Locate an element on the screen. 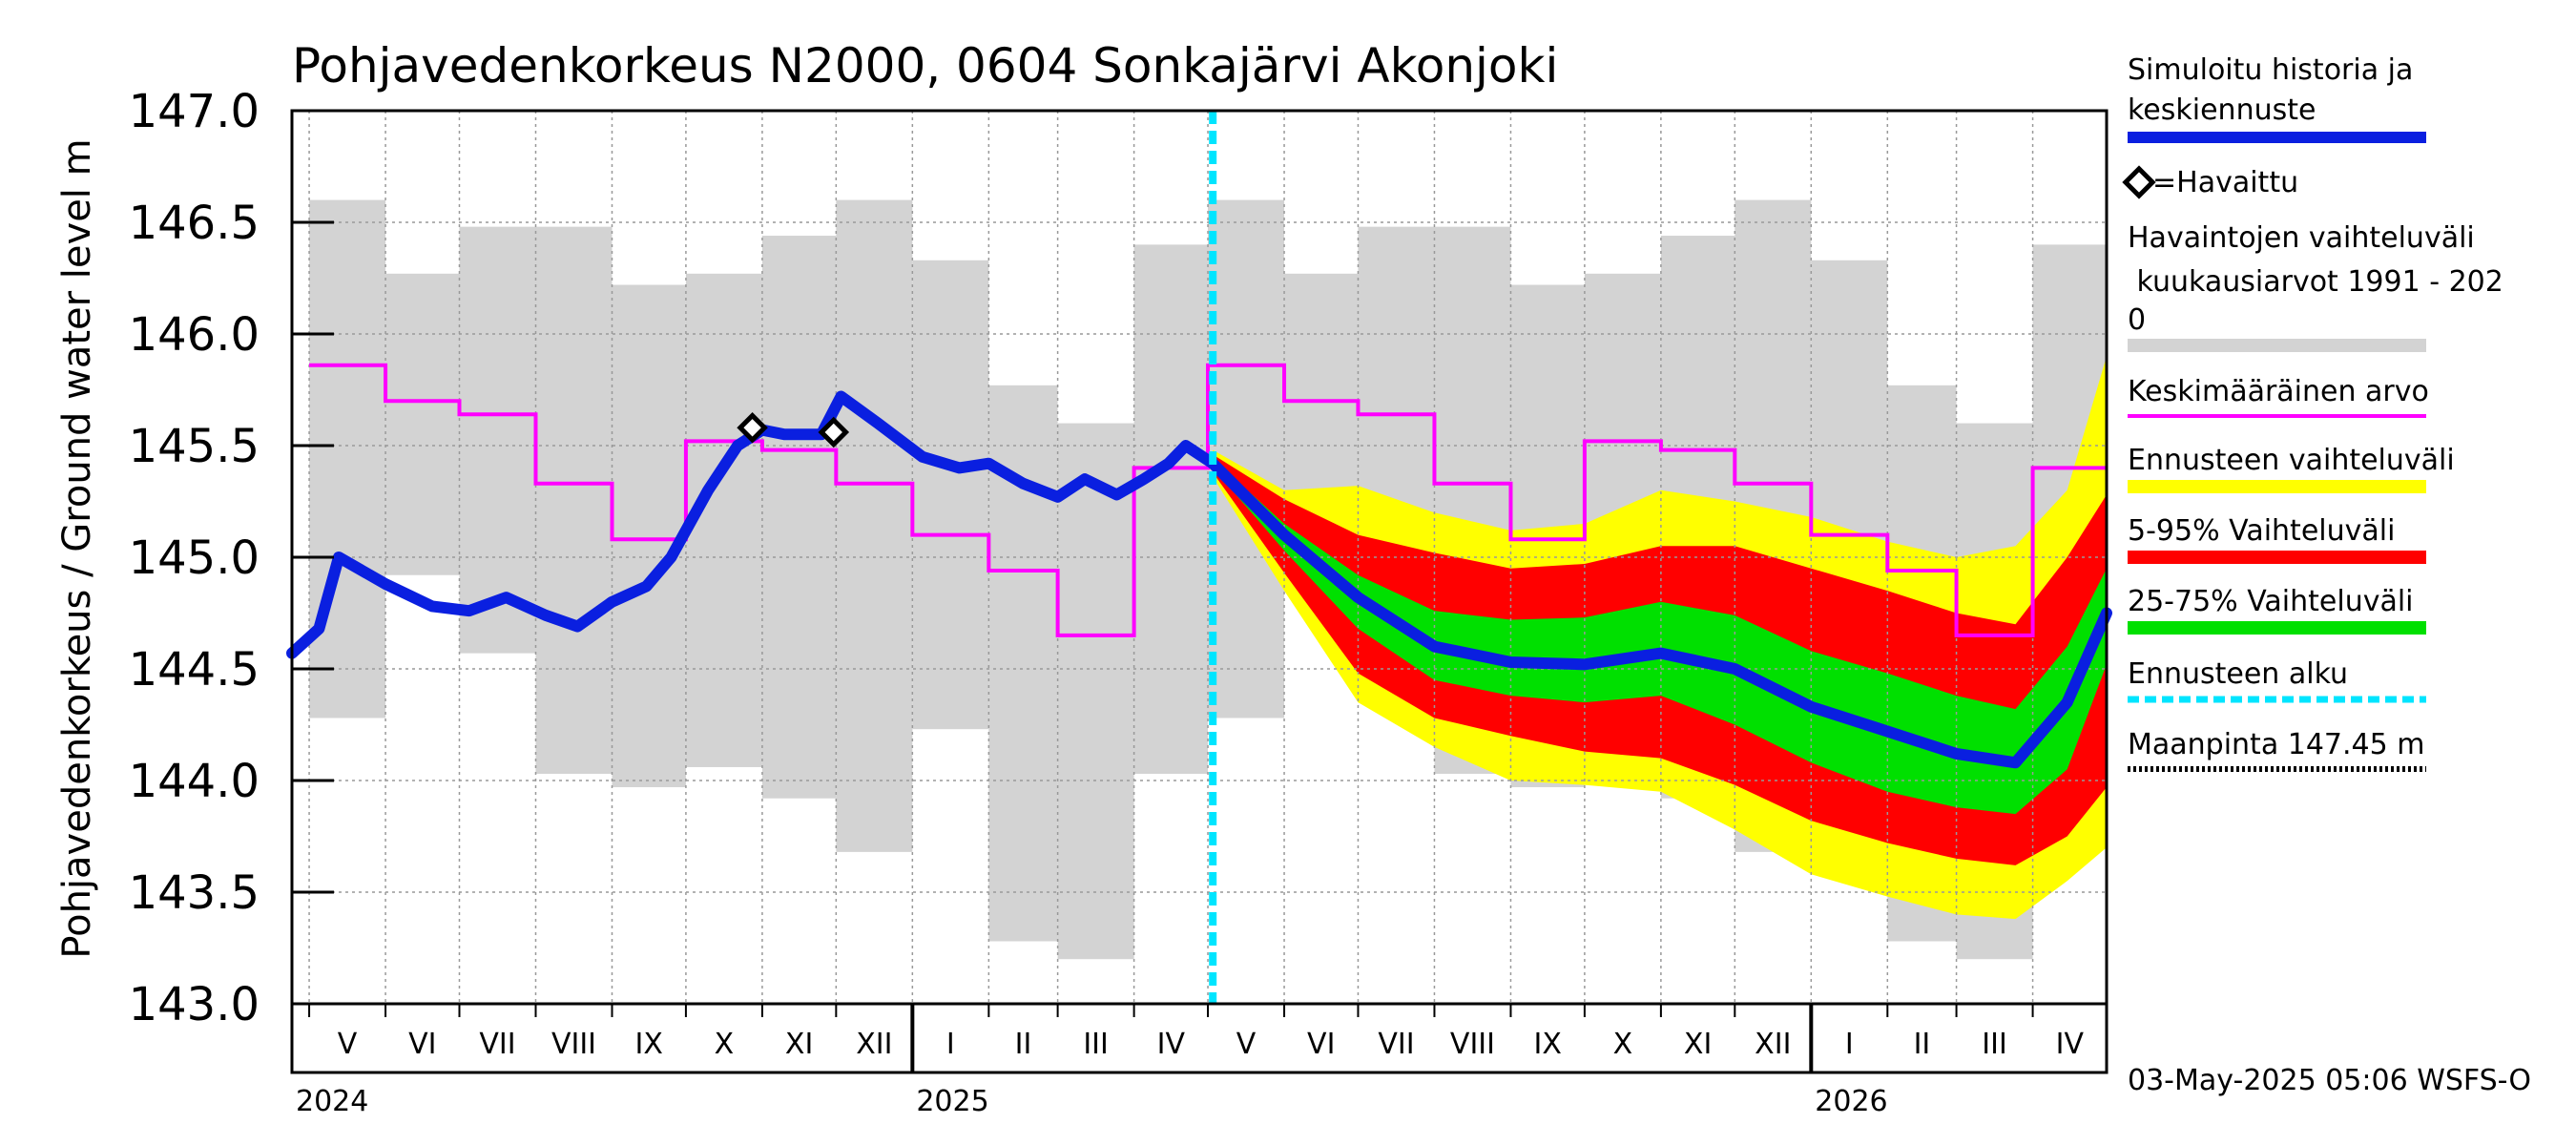 This screenshot has width=2576, height=1145. y-tick-label: 145.0 is located at coordinates (194, 558).